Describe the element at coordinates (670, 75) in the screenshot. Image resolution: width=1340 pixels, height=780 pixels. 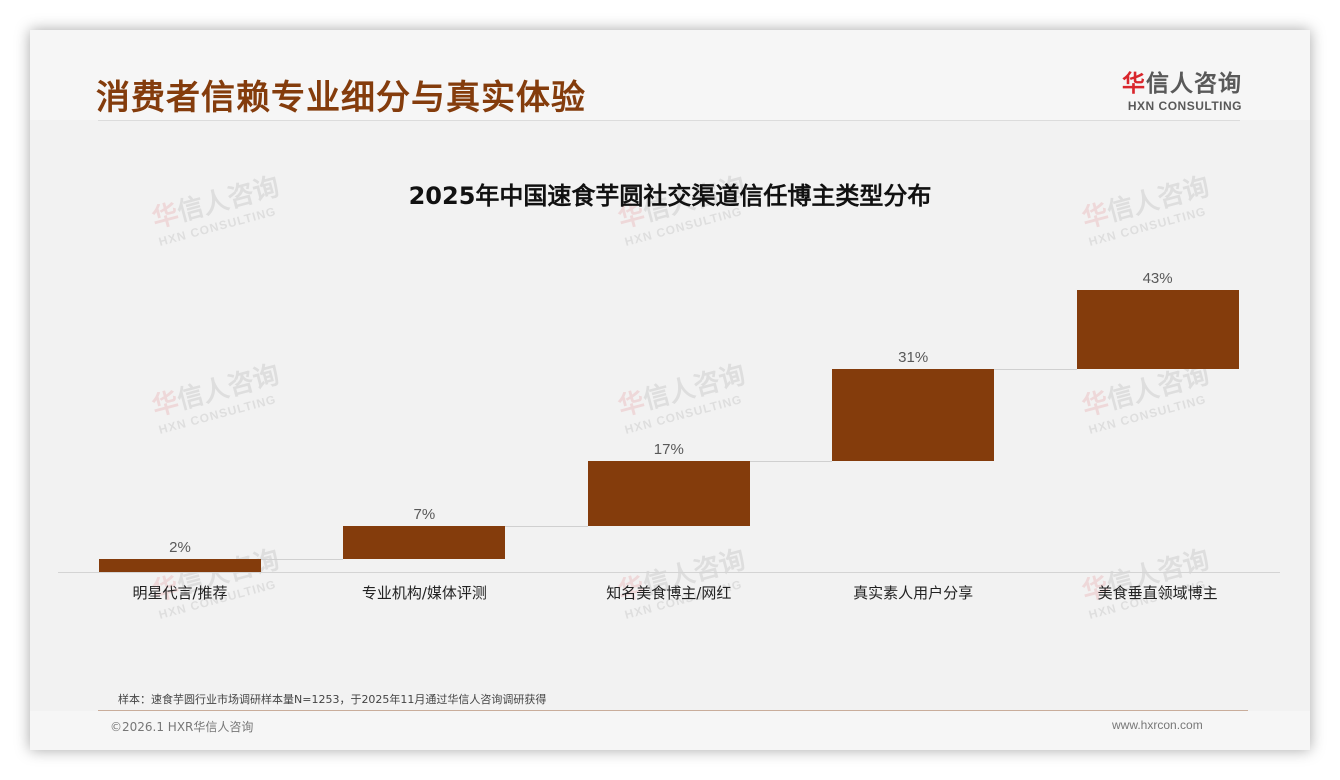
I see `header-band` at that location.